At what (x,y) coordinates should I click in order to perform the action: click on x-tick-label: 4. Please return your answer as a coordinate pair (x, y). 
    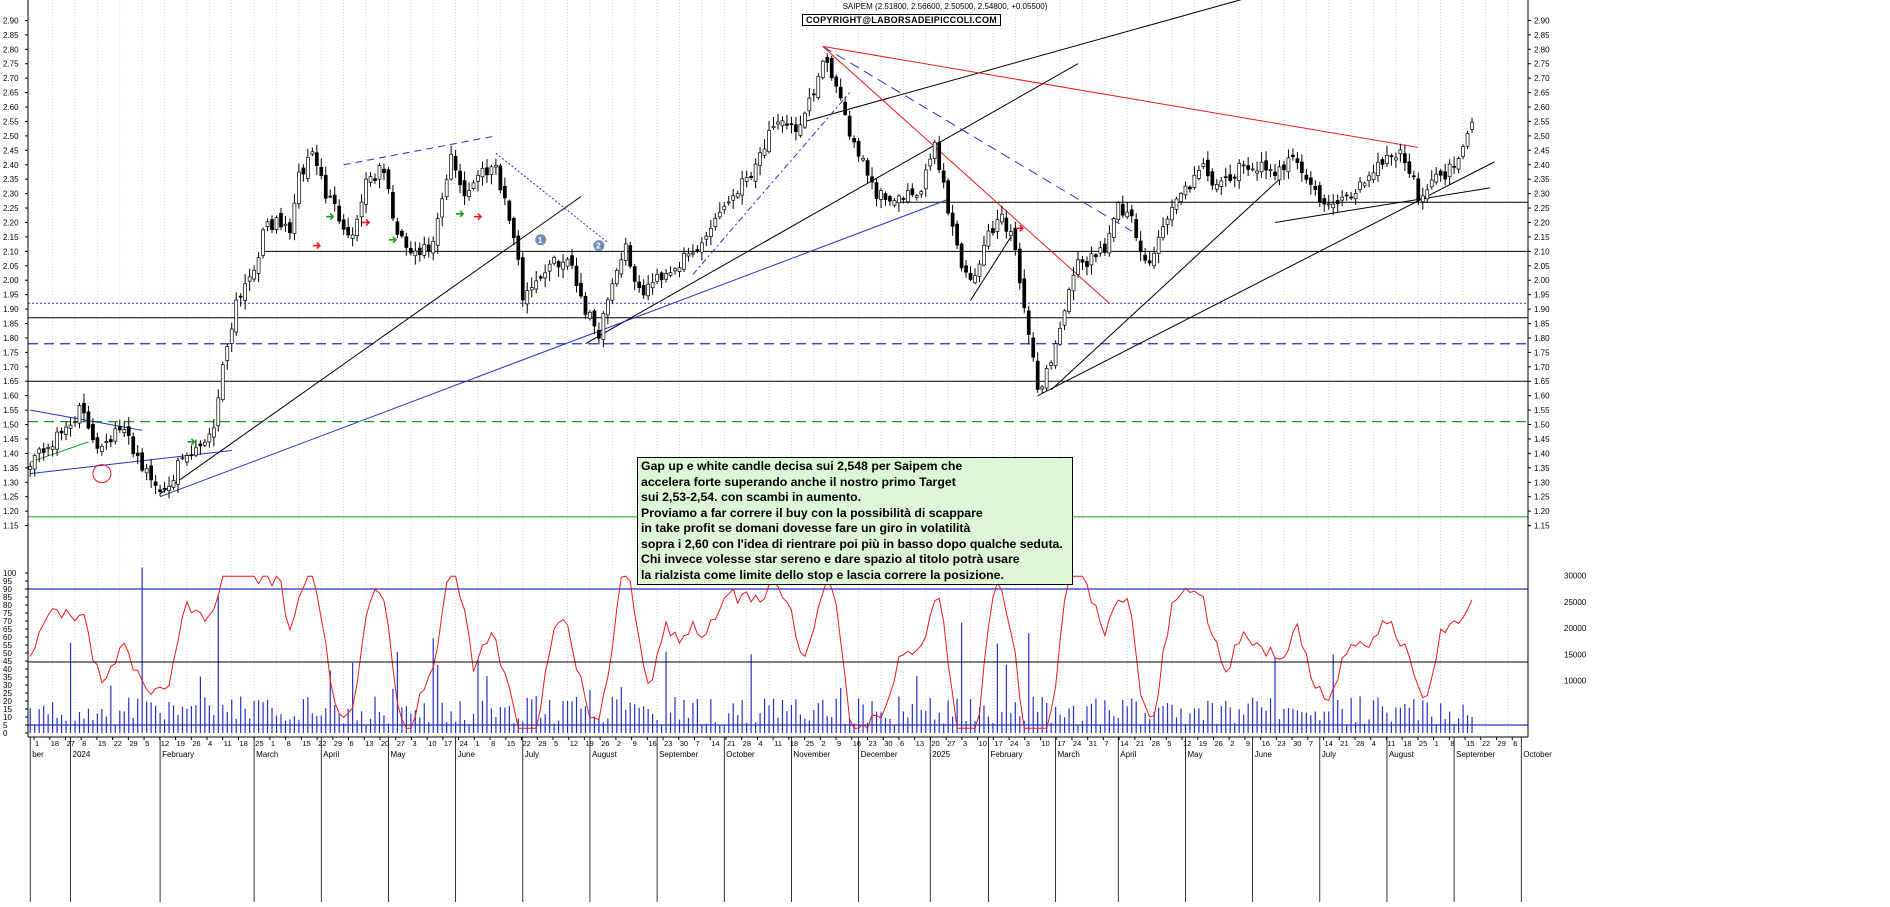
    Looking at the image, I should click on (1374, 743).